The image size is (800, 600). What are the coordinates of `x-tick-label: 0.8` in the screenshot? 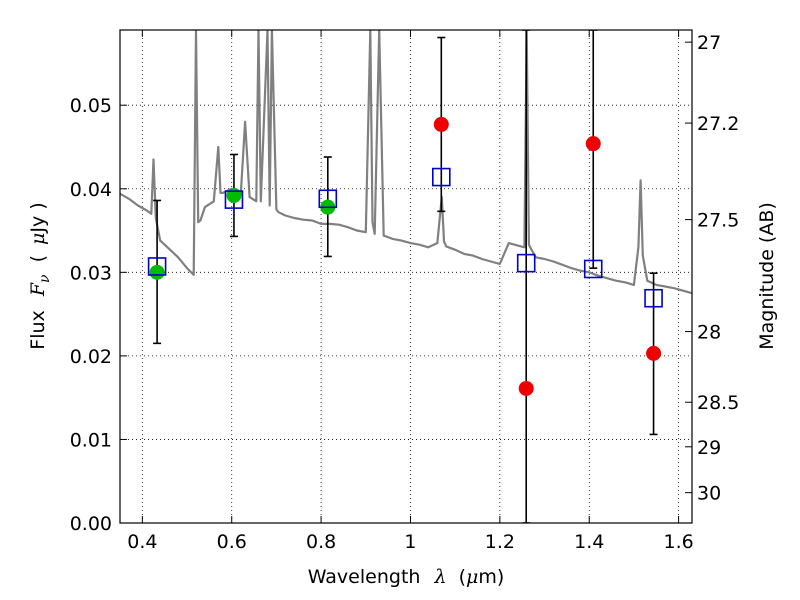 It's located at (321, 542).